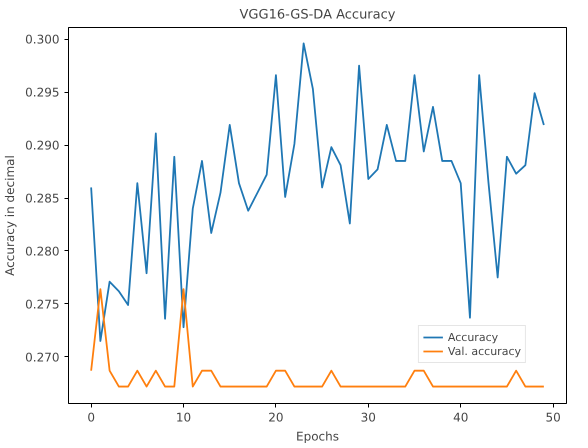 This screenshot has height=448, width=588. Describe the element at coordinates (317, 437) in the screenshot. I see `x-axis-title: Epochs` at that location.